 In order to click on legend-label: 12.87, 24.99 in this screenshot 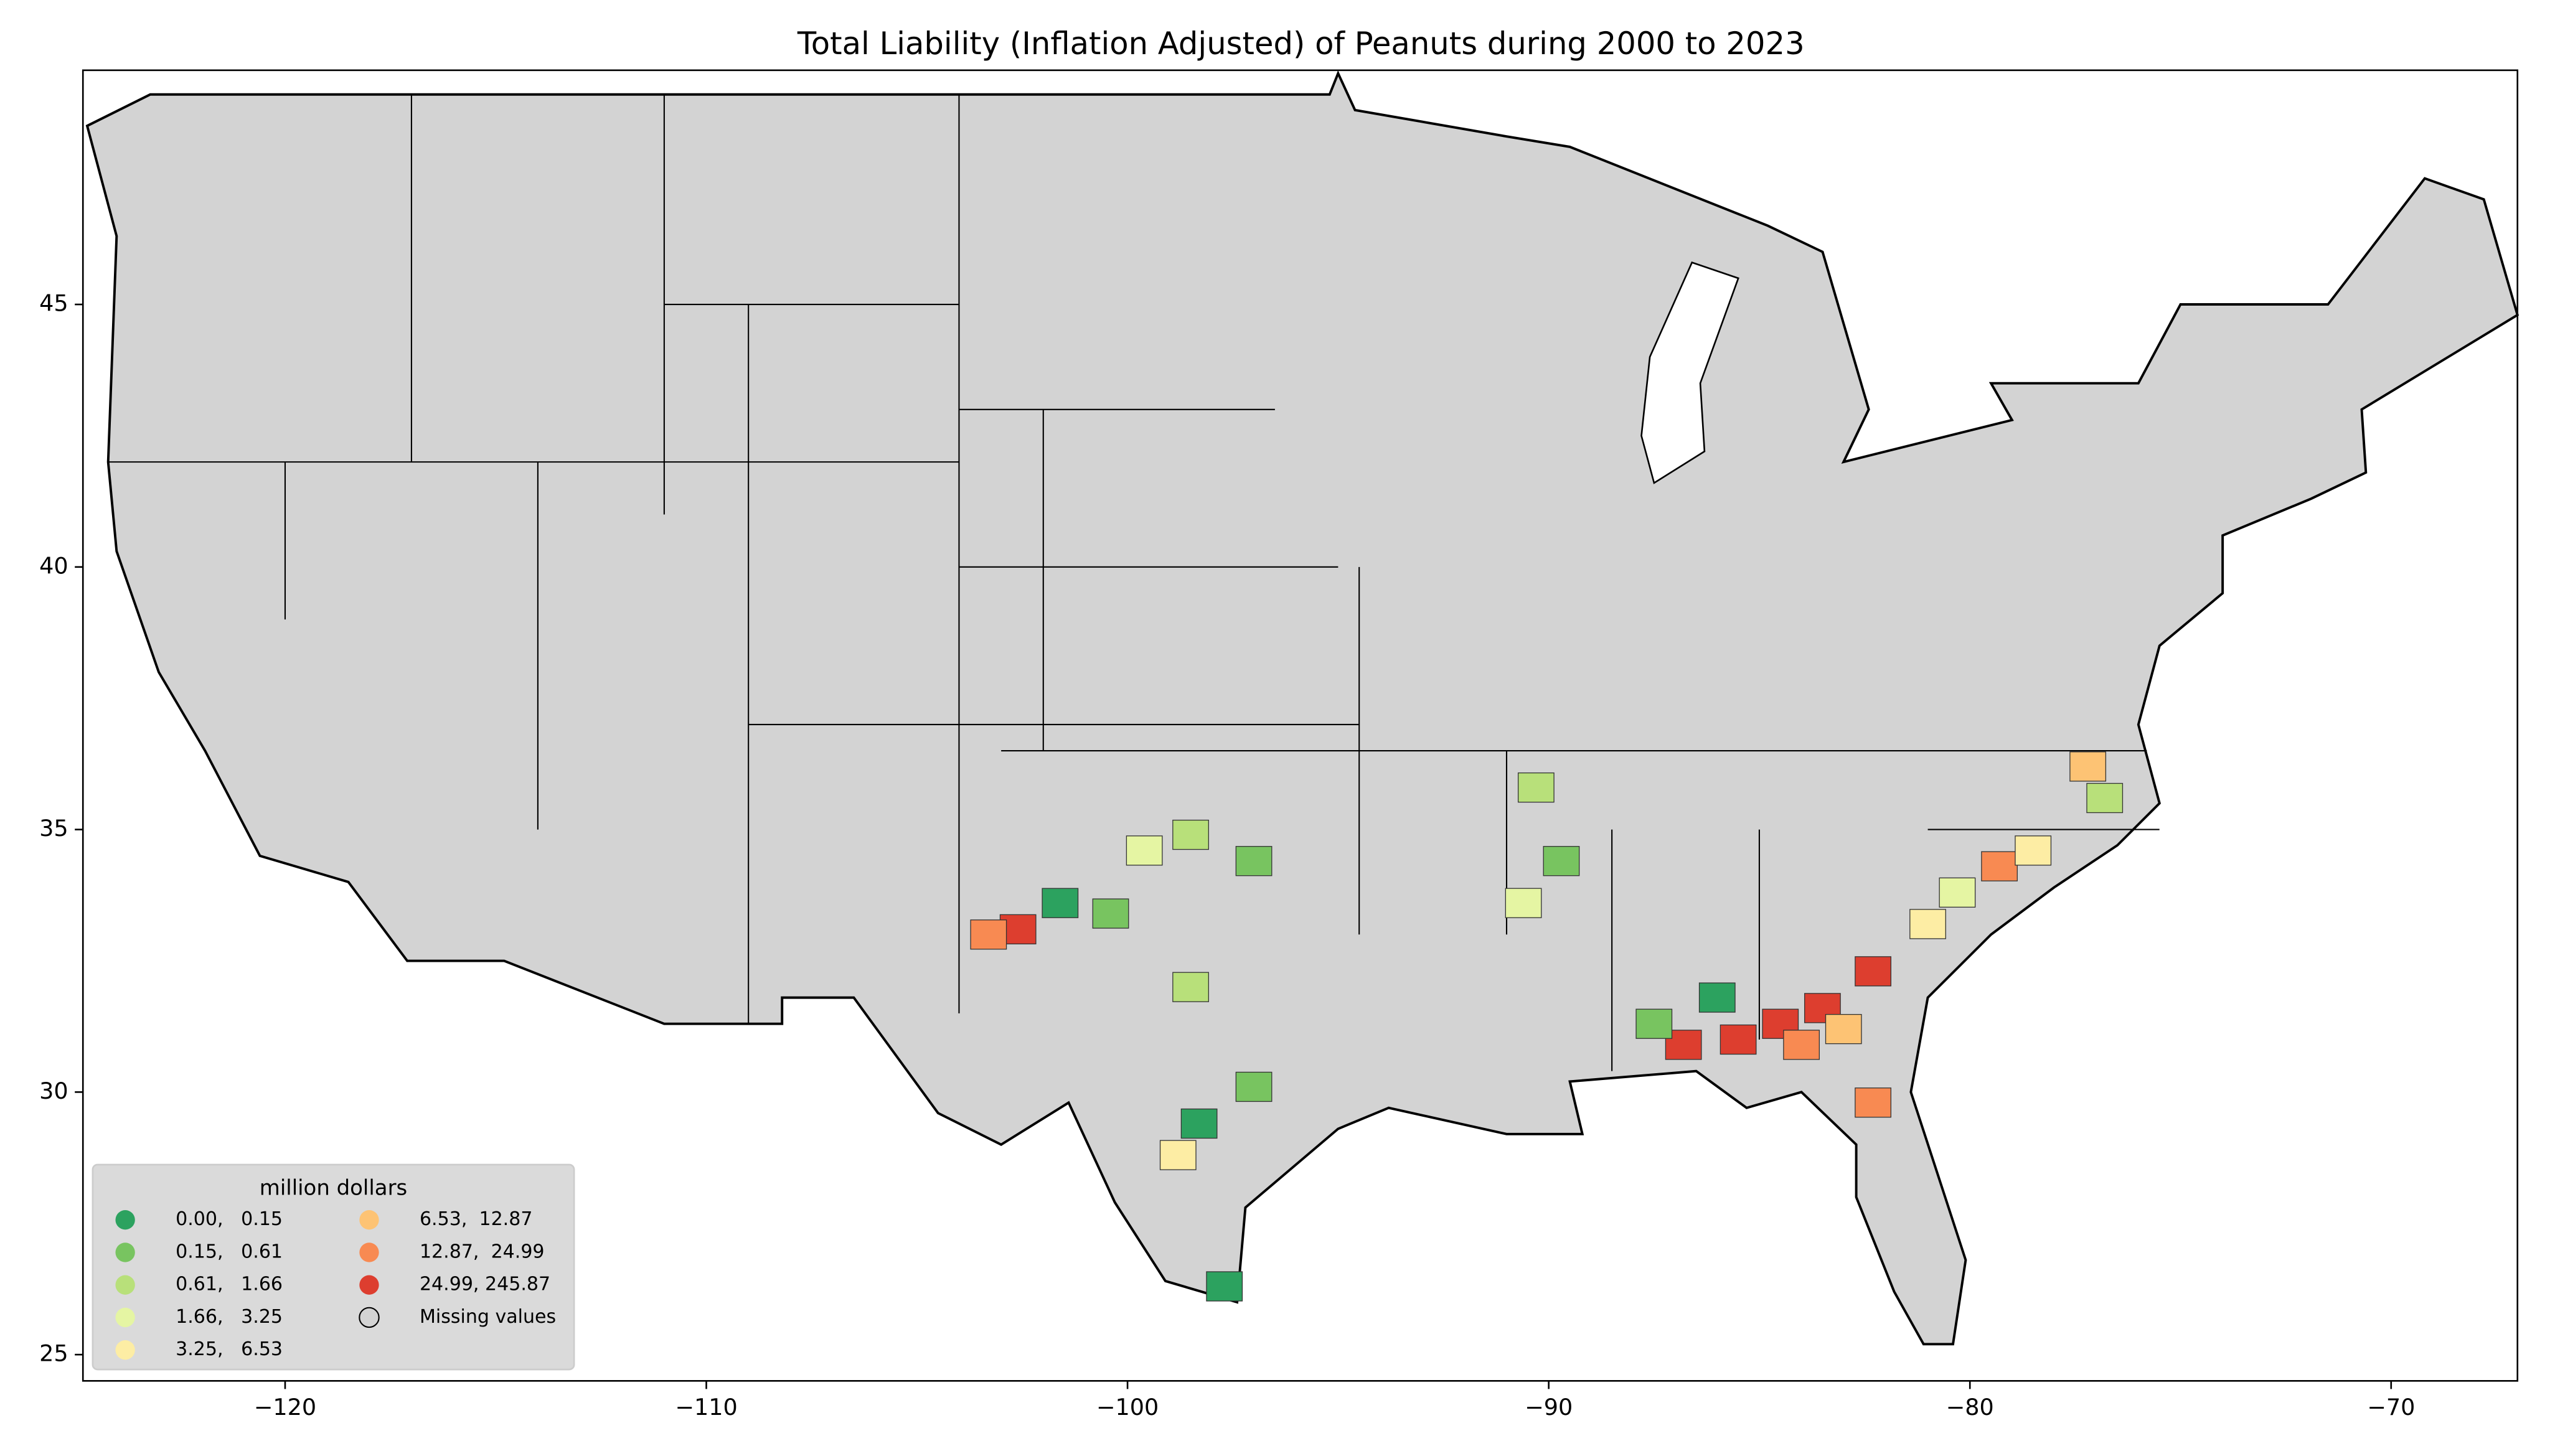, I will do `click(482, 1251)`.